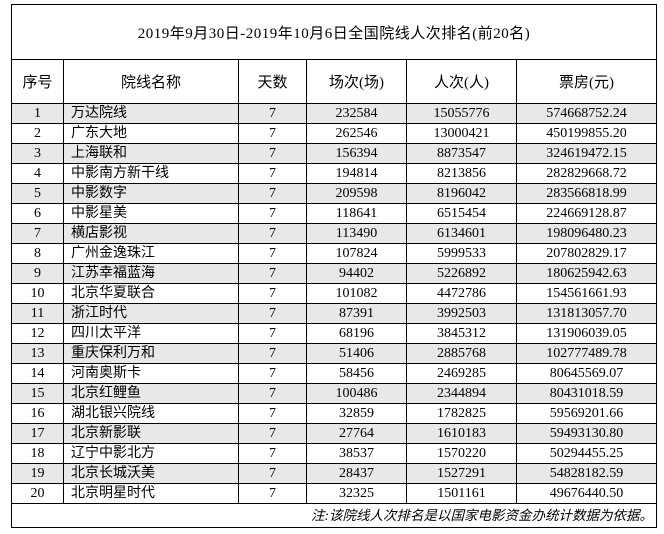 Image resolution: width=664 pixels, height=534 pixels. Describe the element at coordinates (151, 473) in the screenshot. I see `name-cell: 北京长城沃美` at that location.